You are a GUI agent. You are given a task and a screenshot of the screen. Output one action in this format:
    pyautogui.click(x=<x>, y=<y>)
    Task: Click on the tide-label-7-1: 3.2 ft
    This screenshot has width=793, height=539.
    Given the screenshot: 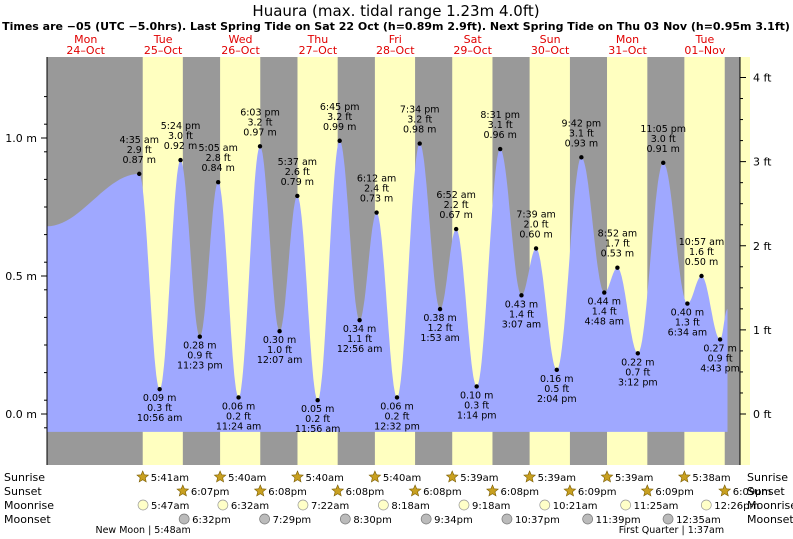 What is the action you would take?
    pyautogui.click(x=259, y=122)
    